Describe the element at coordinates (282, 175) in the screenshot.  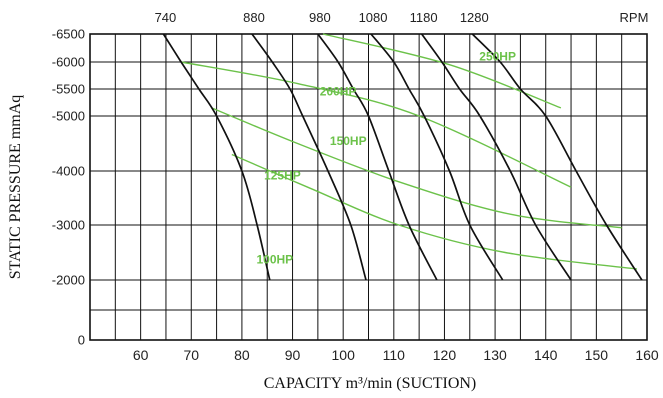
I see `hp-label-125hp: 125HP` at that location.